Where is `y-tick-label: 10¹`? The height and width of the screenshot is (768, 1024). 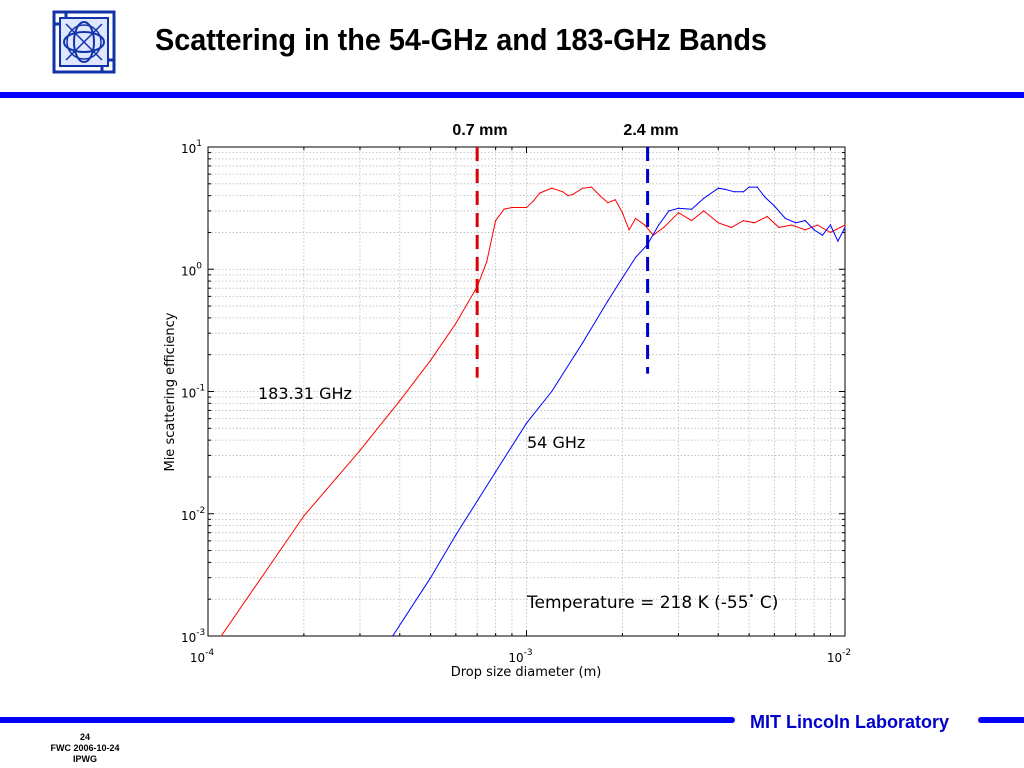 y-tick-label: 10¹ is located at coordinates (191, 147).